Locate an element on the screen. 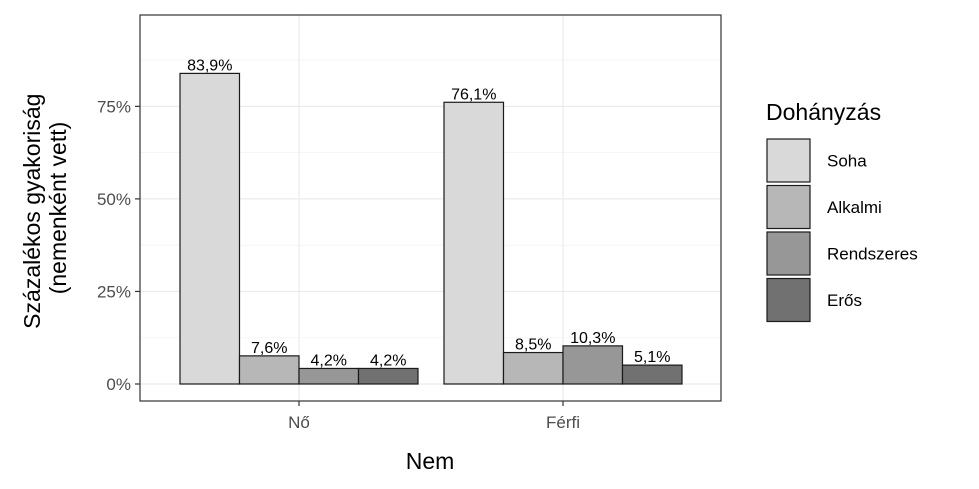 The height and width of the screenshot is (489, 979). bar-value-label: 8,5% is located at coordinates (533, 345).